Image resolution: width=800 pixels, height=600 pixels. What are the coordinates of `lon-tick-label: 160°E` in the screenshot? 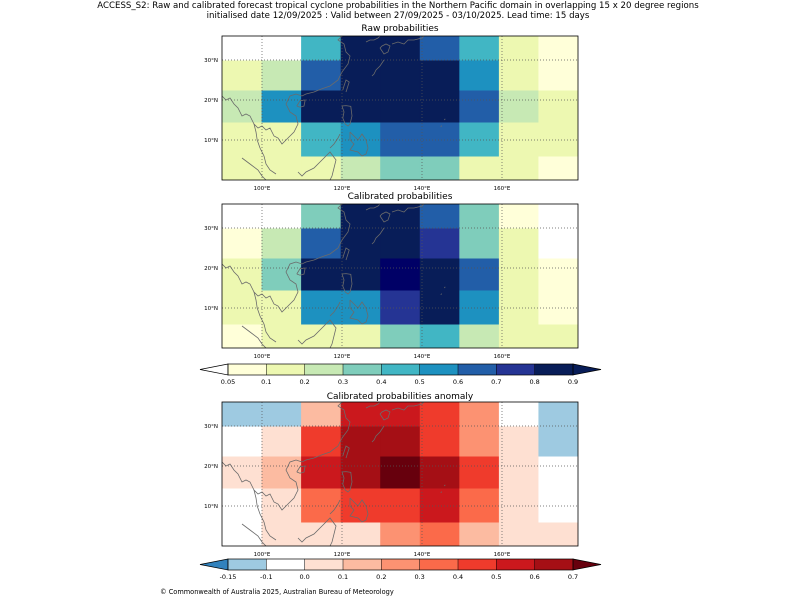 It's located at (502, 189).